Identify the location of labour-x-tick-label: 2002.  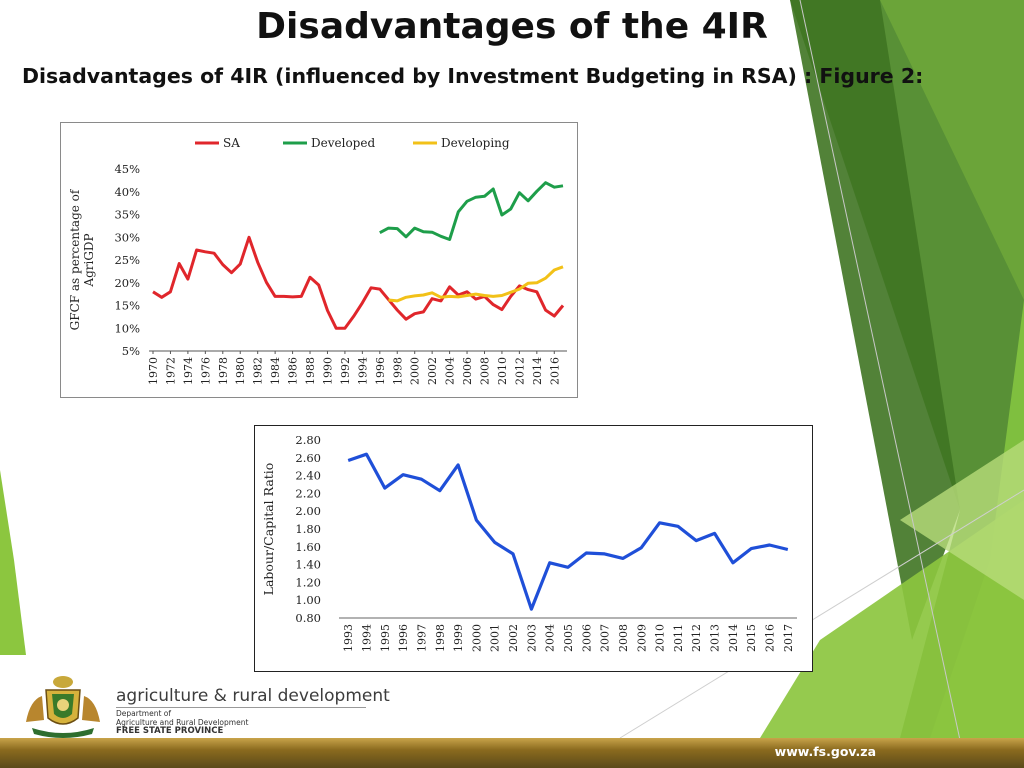
(513, 638).